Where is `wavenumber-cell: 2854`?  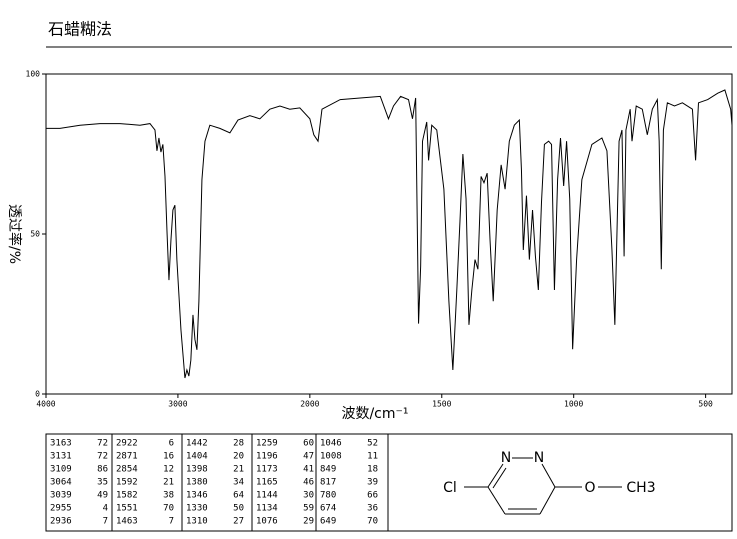 wavenumber-cell: 2854 is located at coordinates (127, 470).